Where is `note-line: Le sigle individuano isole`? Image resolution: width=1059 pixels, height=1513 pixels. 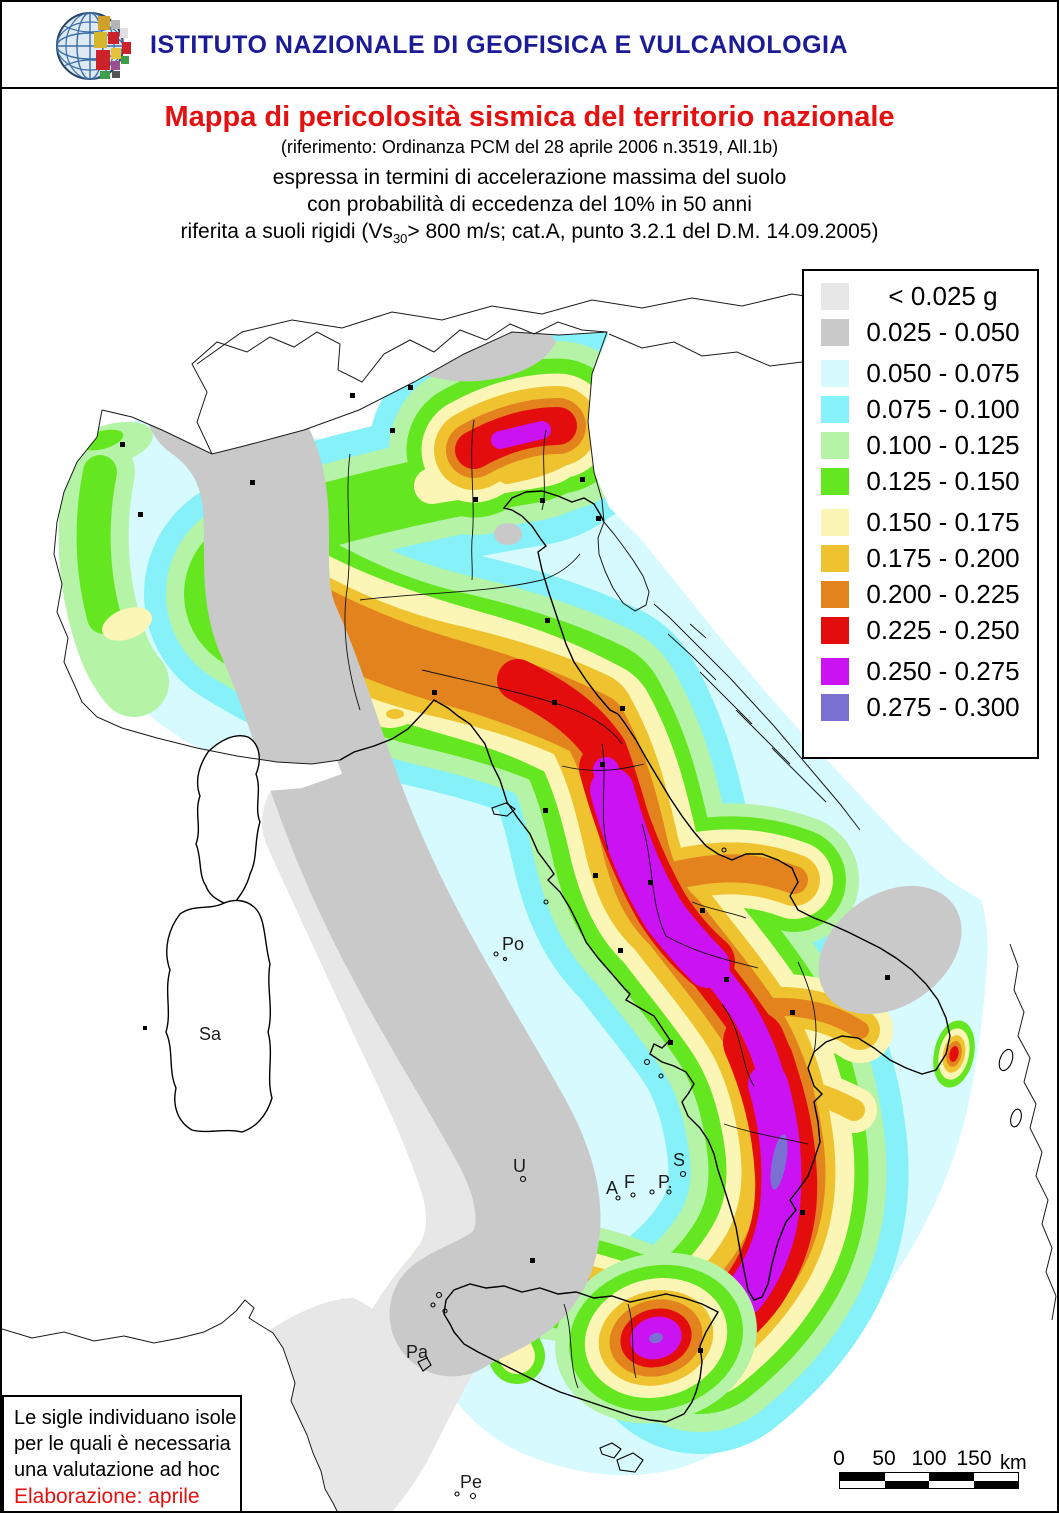
note-line: Le sigle individuano isole is located at coordinates (125, 1418).